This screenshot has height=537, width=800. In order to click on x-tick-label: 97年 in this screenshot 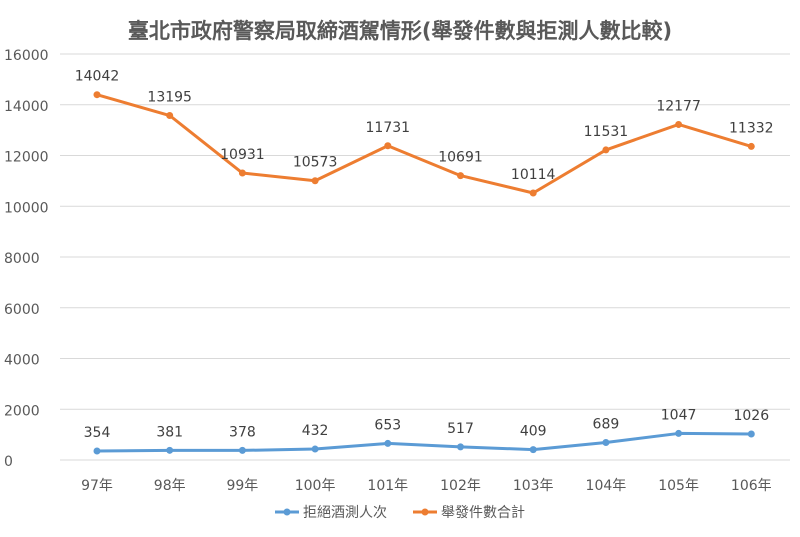, I will do `click(97, 486)`.